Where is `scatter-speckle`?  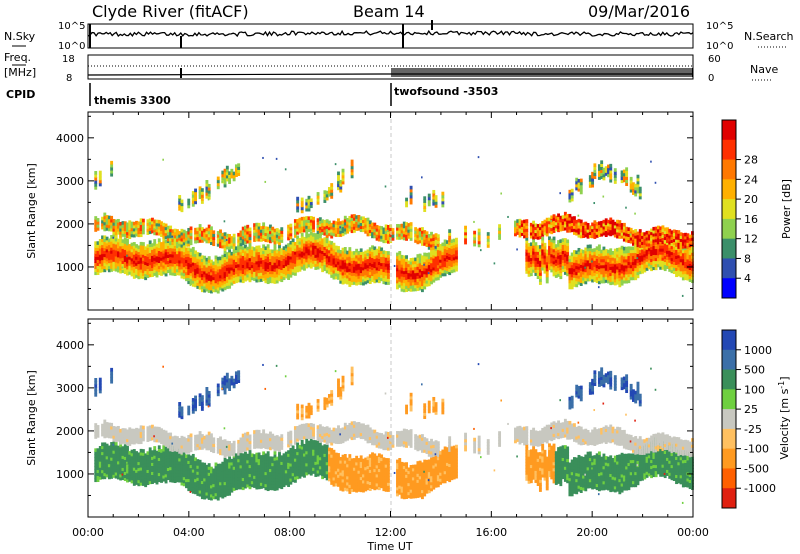 scatter-speckle is located at coordinates (655, 182).